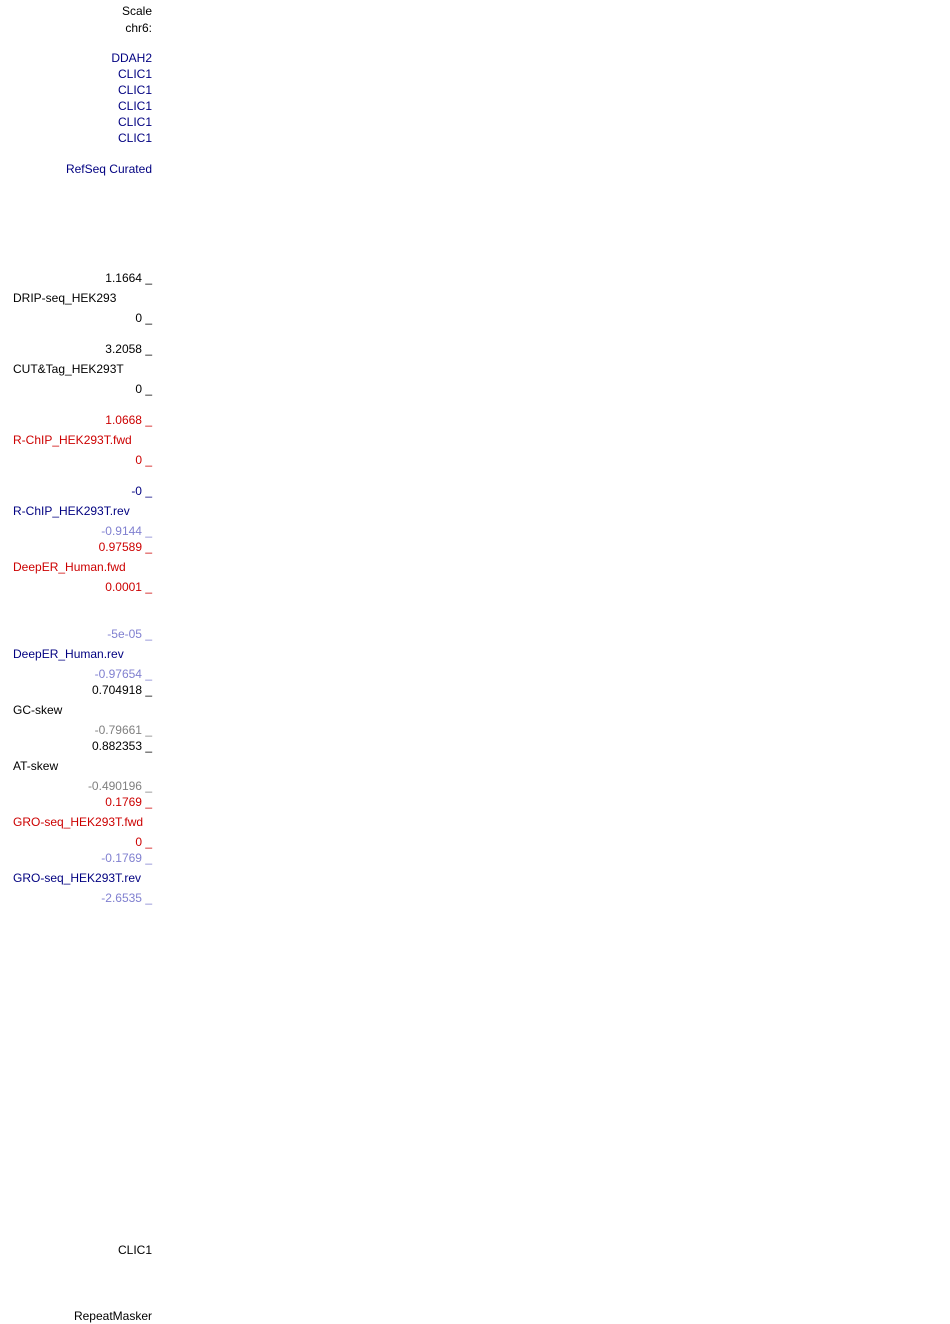 This screenshot has height=1324, width=950. I want to click on deeper-fwd-min-value: 0.0001 _, so click(128, 587).